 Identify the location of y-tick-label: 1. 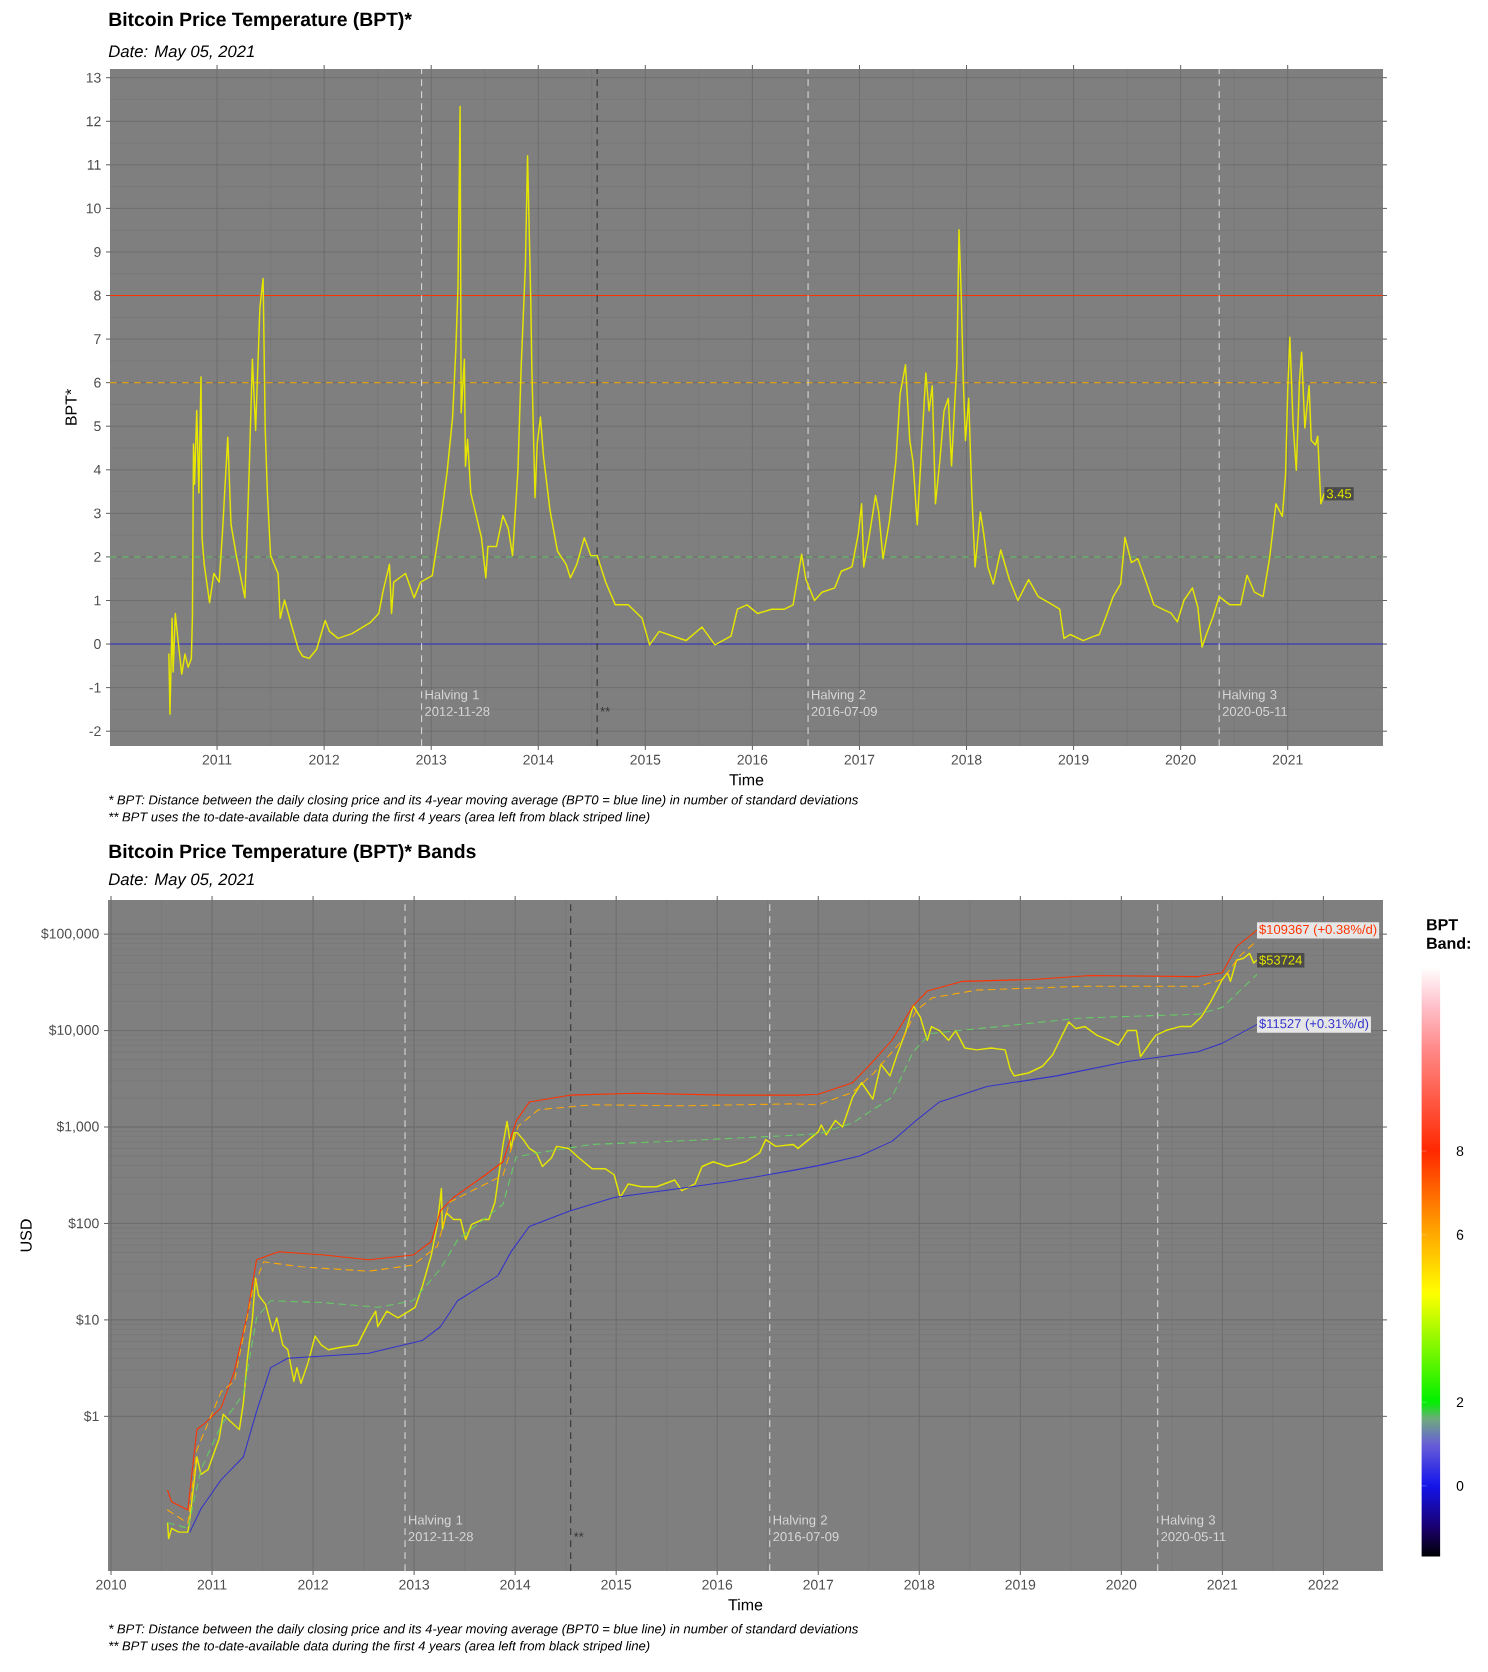
(97, 600).